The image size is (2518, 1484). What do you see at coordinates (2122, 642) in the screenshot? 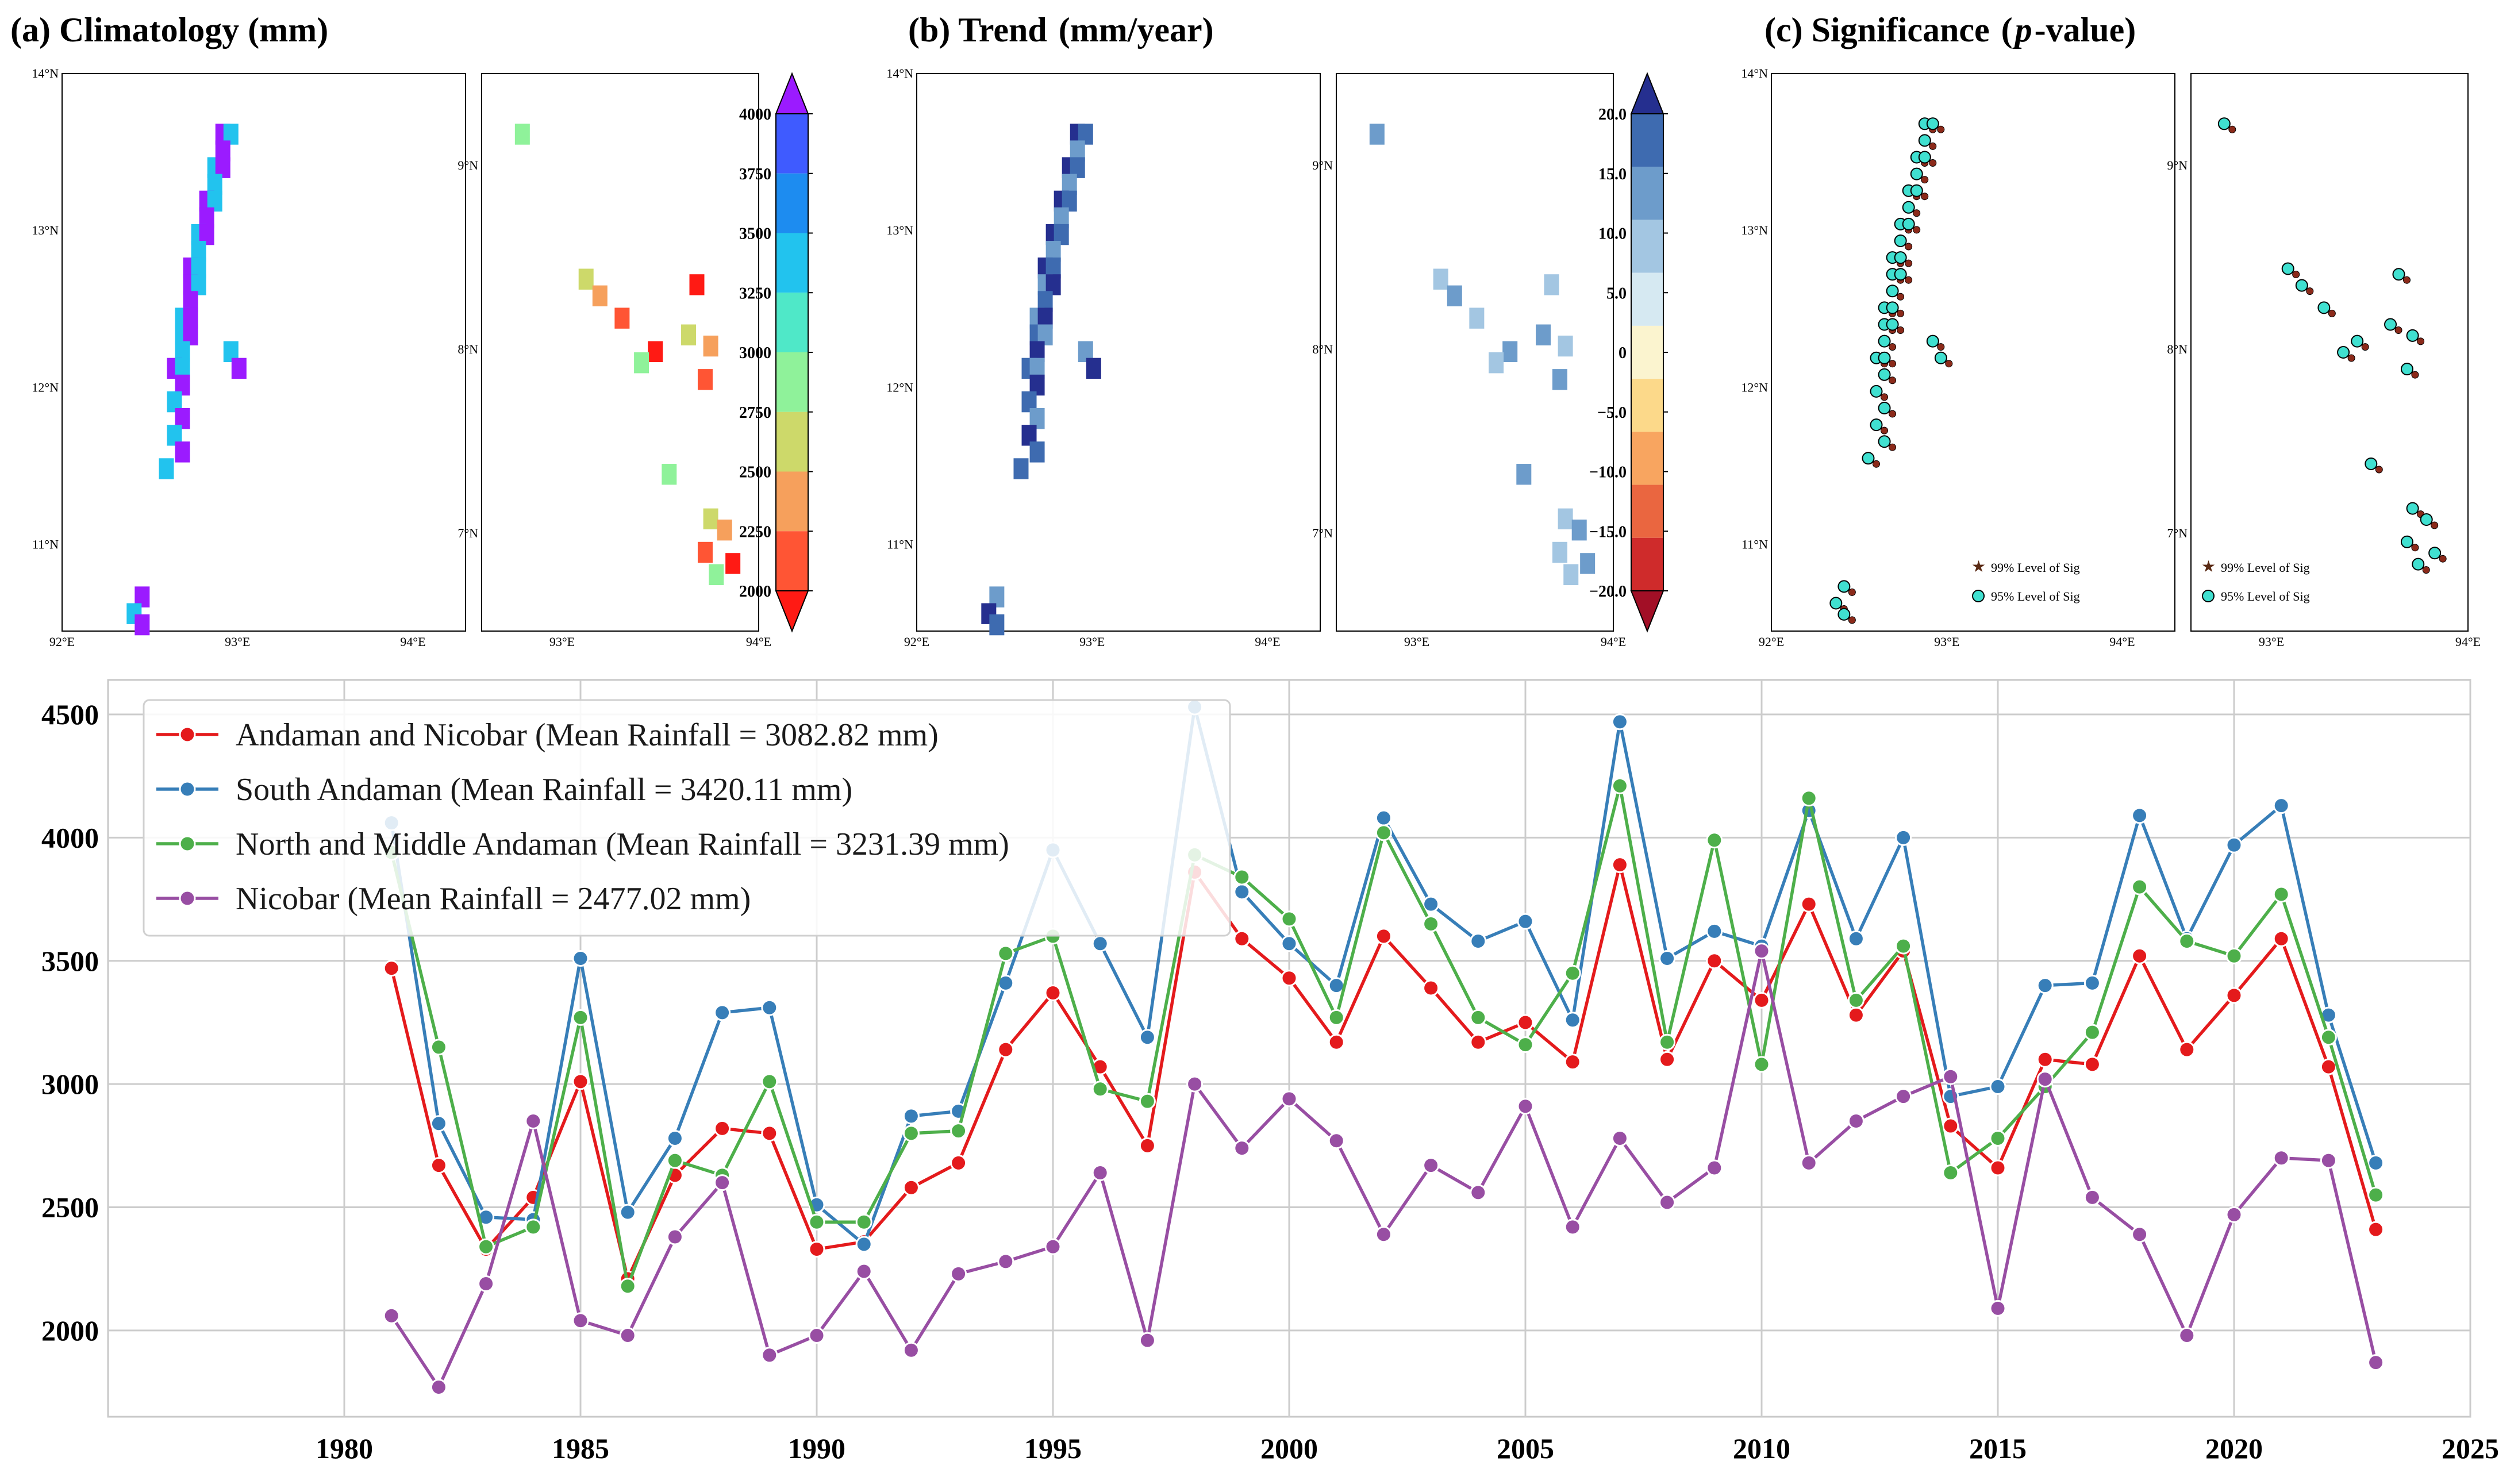
I see `lon-tick-label: 94°E` at bounding box center [2122, 642].